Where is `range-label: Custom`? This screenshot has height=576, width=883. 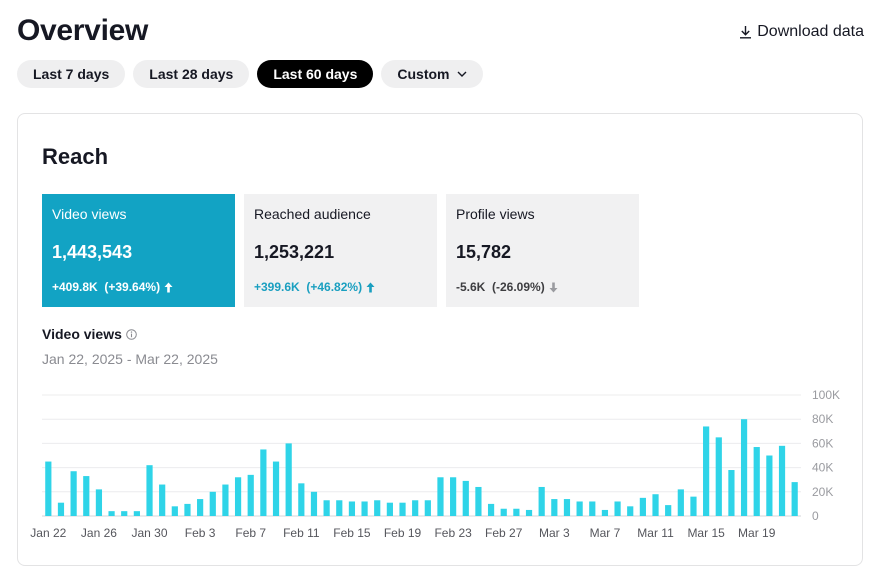 range-label: Custom is located at coordinates (423, 74).